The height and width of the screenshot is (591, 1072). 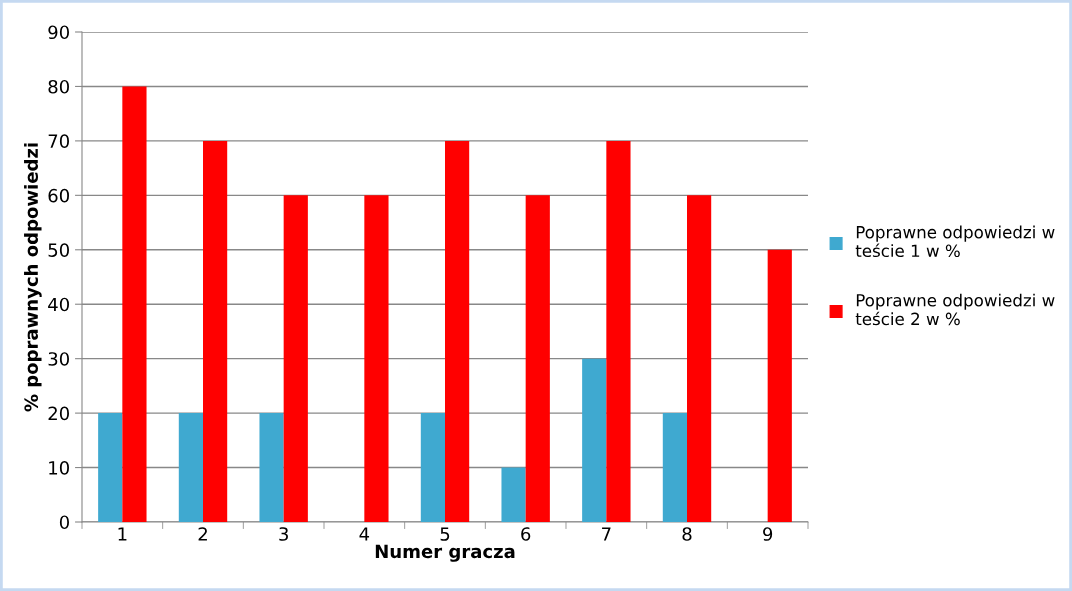 I want to click on y-tick-label: 0, so click(x=64, y=522).